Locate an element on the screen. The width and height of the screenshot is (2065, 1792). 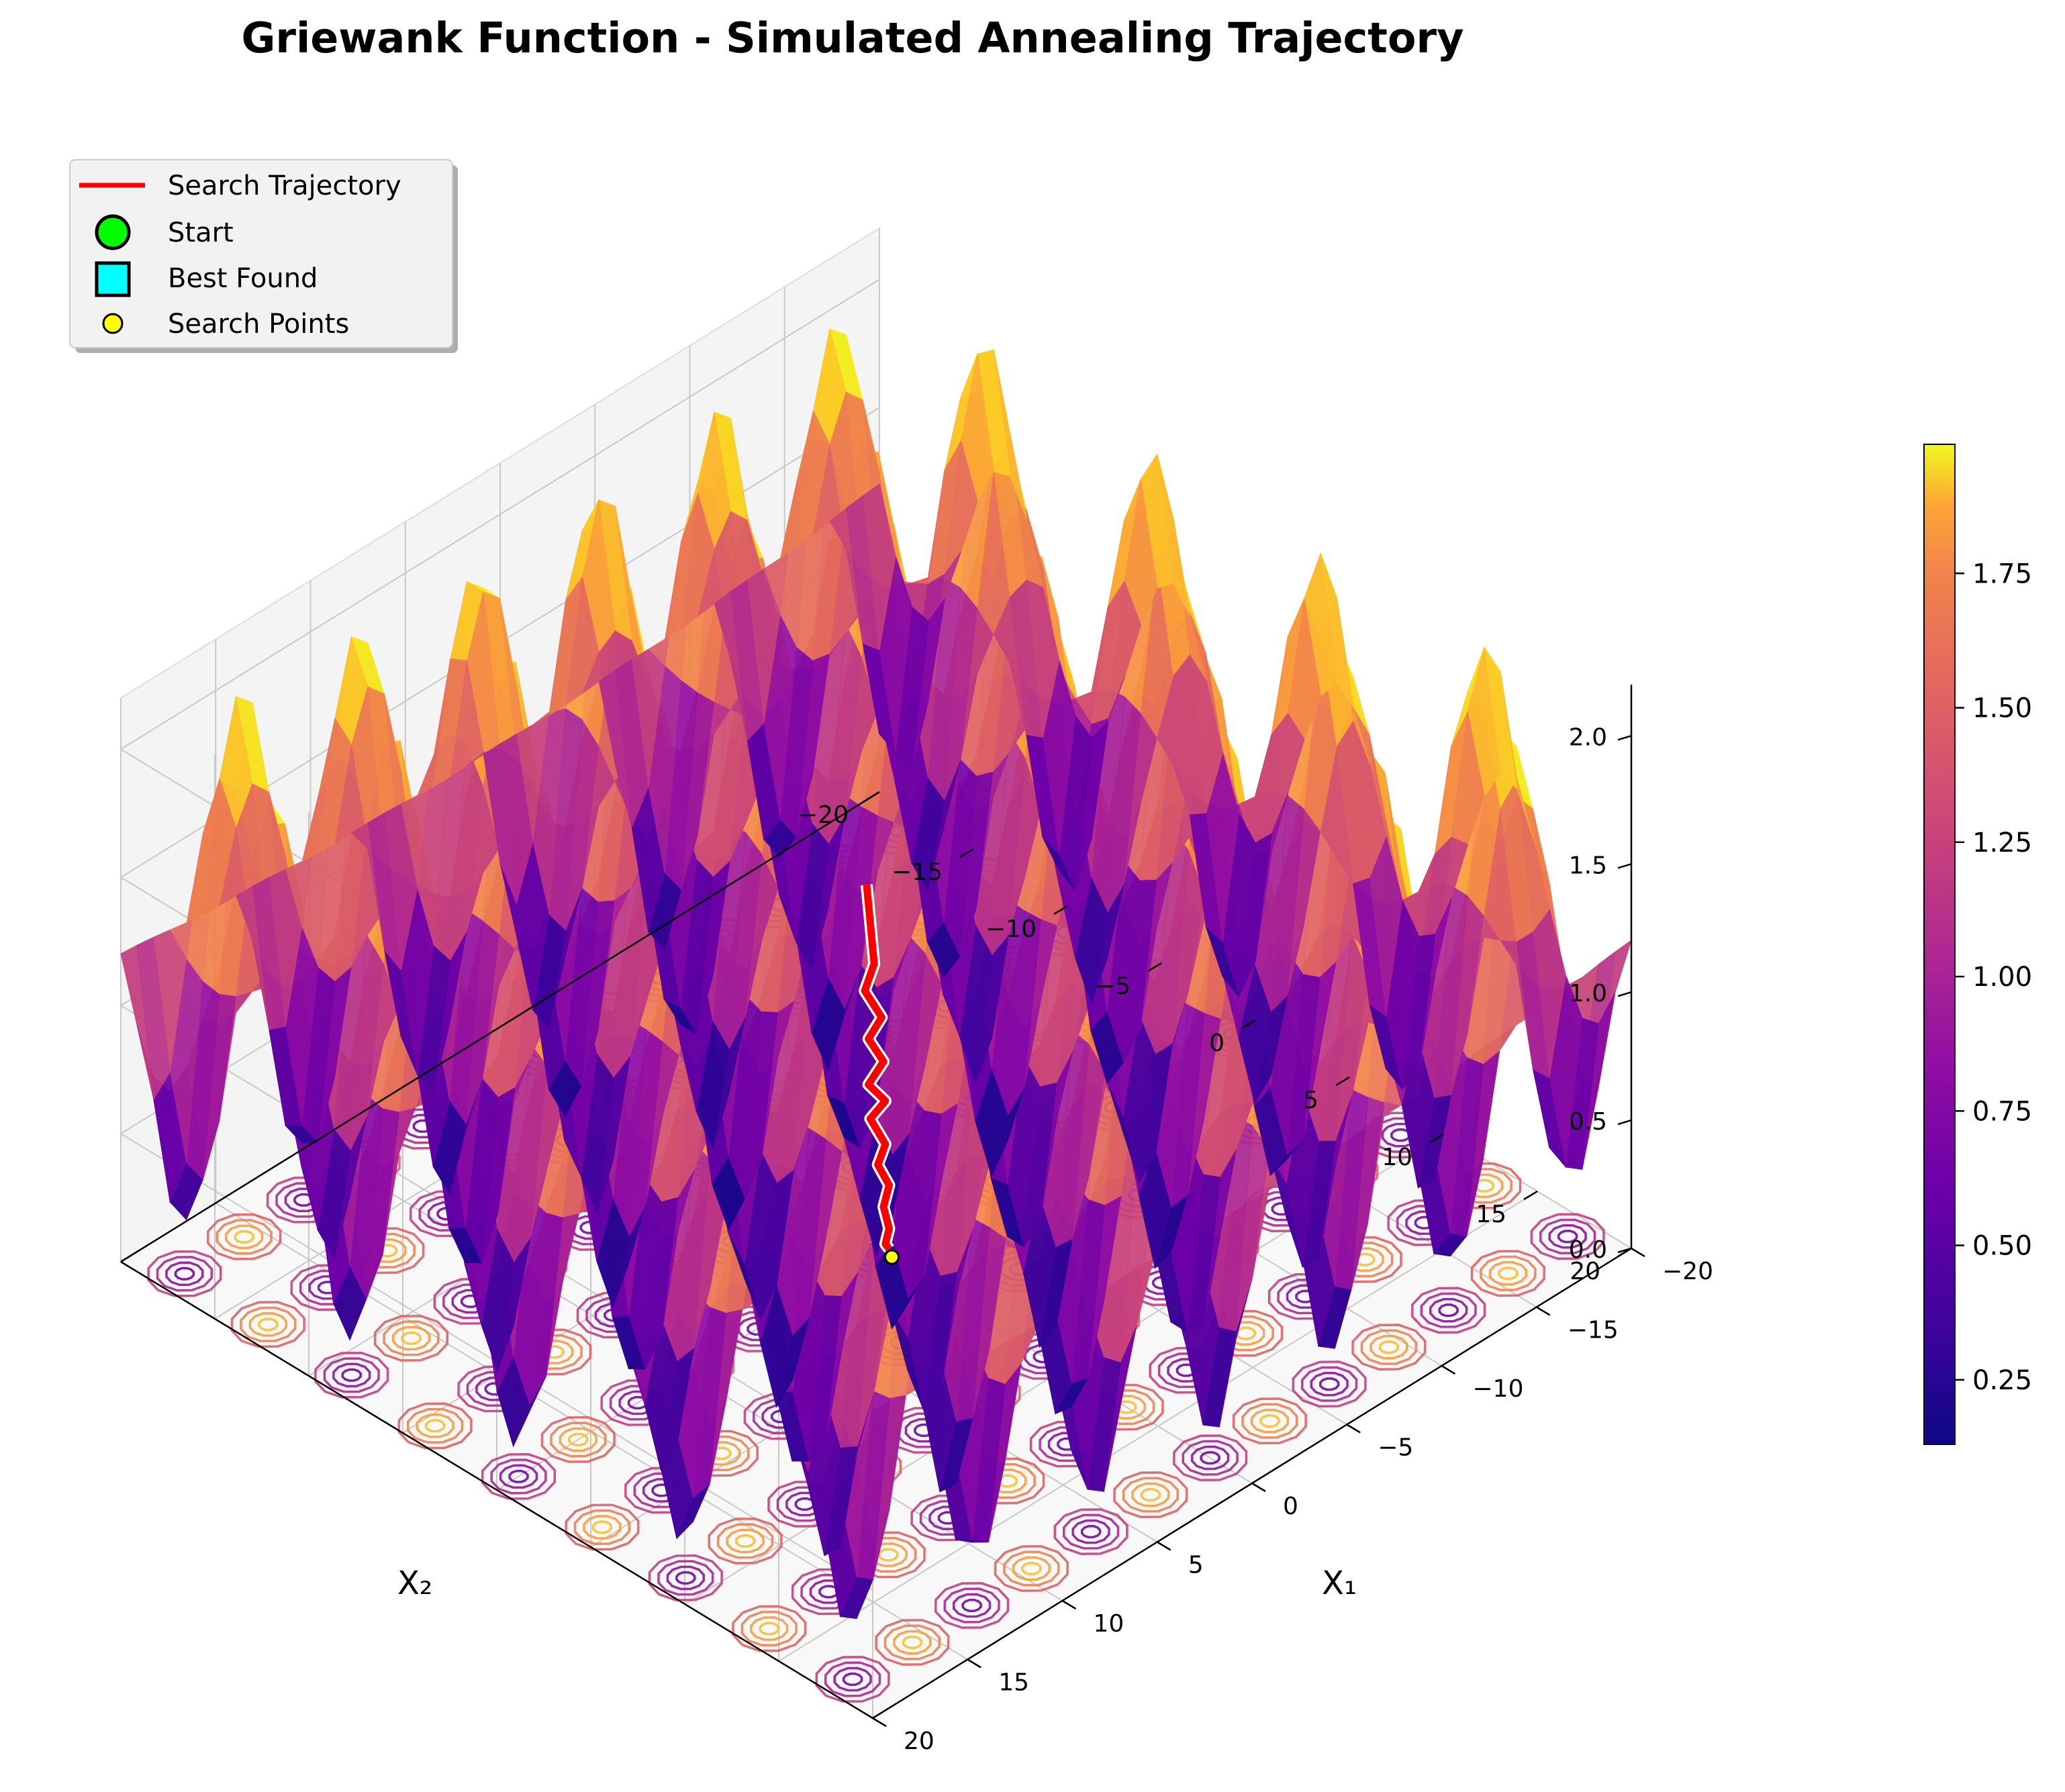
colorbar-tick-label: 1.00 is located at coordinates (2002, 978).